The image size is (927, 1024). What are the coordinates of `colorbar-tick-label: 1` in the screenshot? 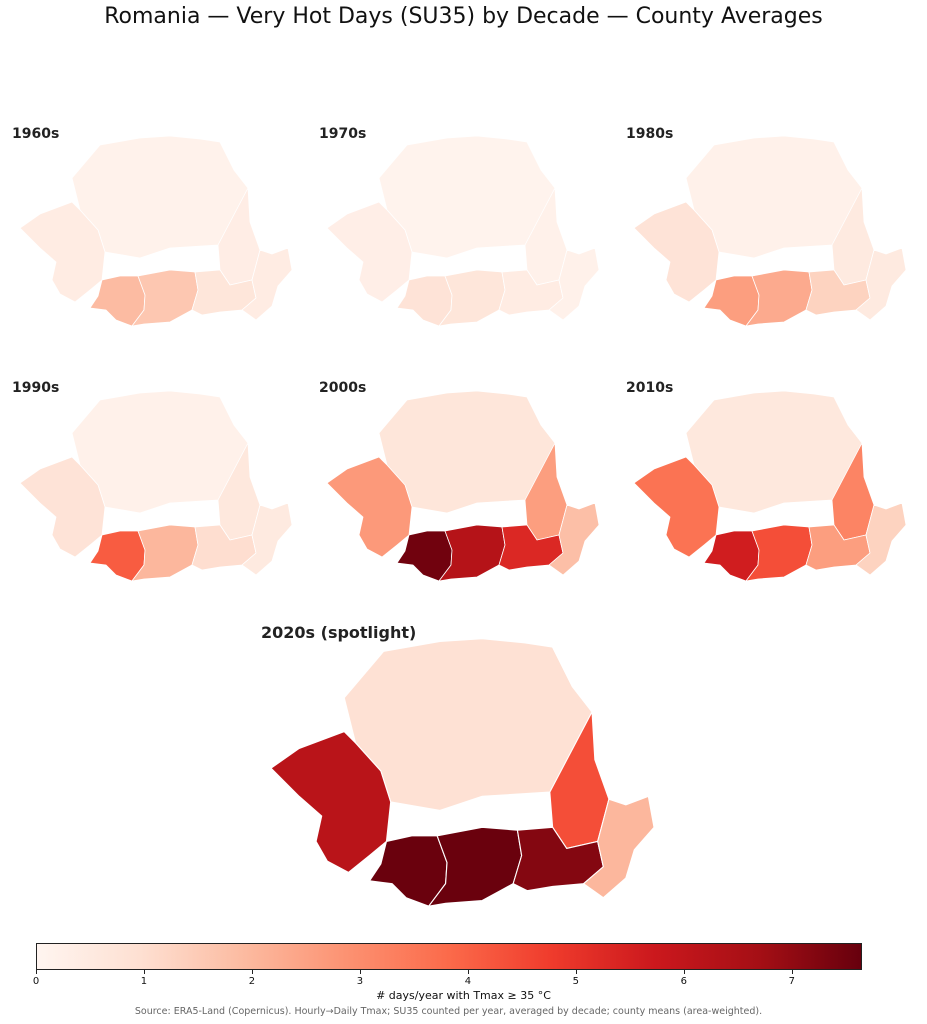 It's located at (144, 981).